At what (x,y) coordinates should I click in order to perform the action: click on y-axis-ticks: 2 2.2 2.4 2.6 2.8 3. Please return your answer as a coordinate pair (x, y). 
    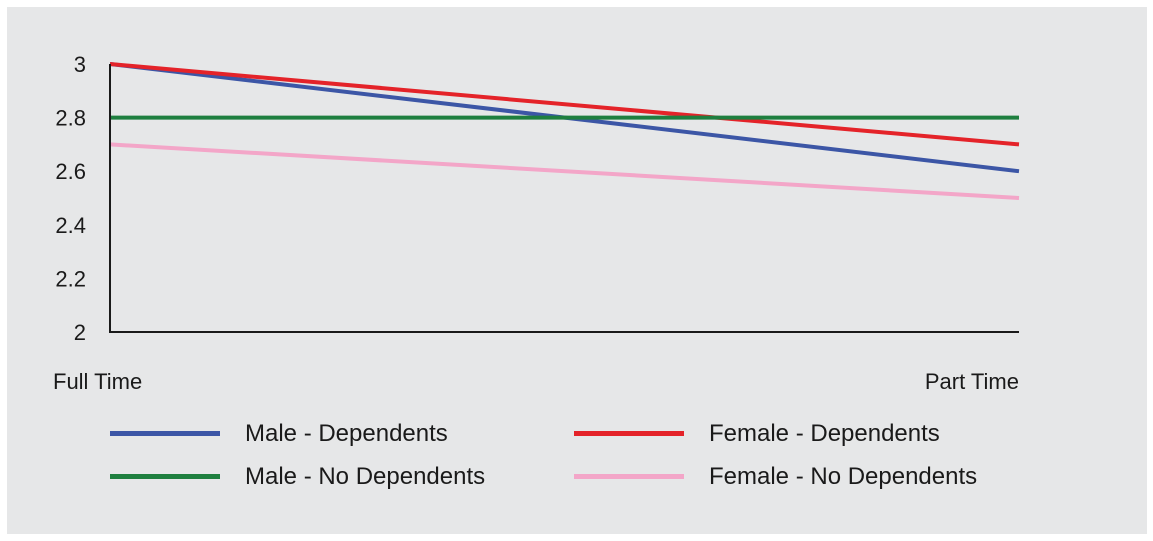
    Looking at the image, I should click on (70, 198).